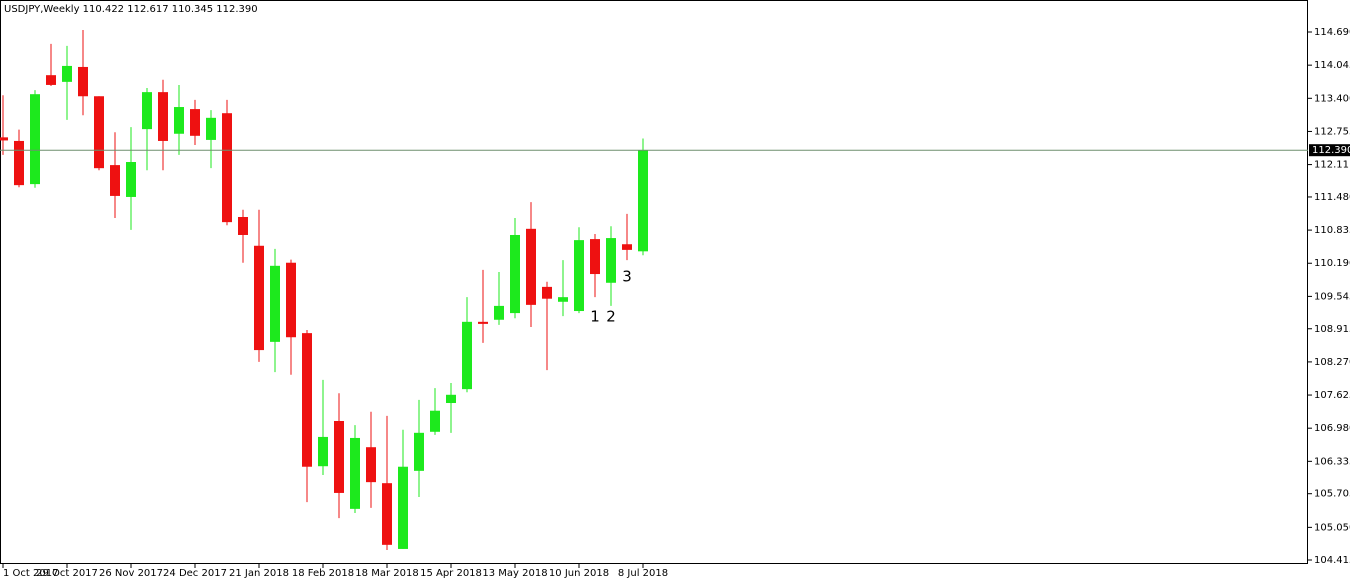 This screenshot has height=584, width=1350. I want to click on annotation: 2, so click(611, 317).